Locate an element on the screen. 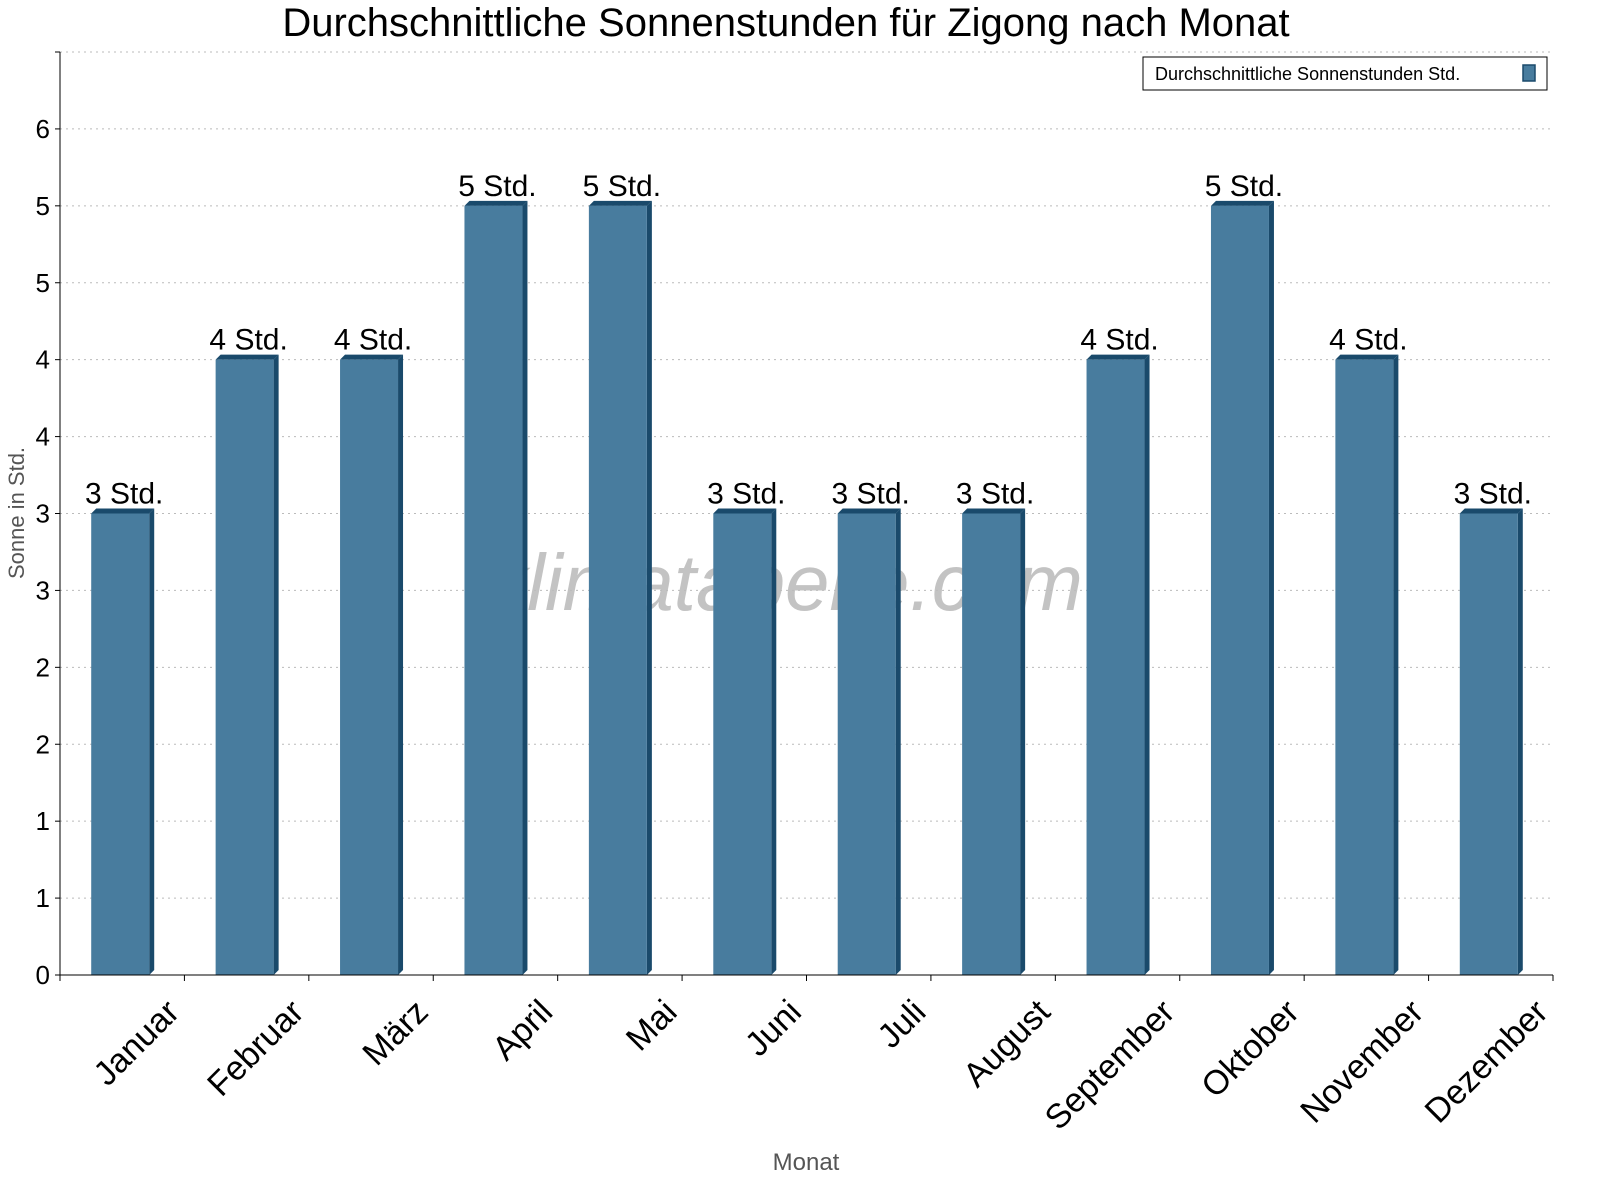  y-tick-label: 0 is located at coordinates (43, 975).